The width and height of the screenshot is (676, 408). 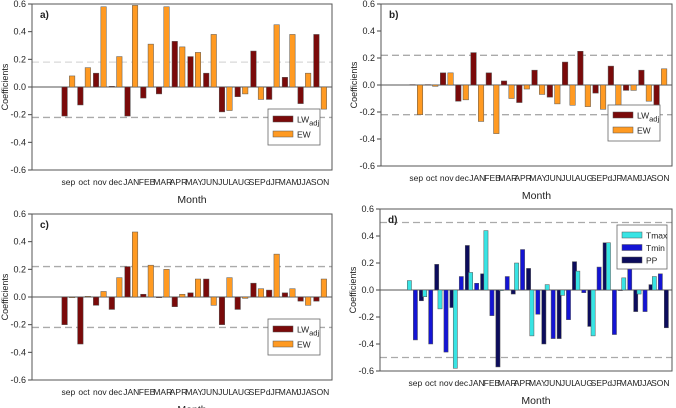 What do you see at coordinates (44, 225) in the screenshot?
I see `panel-label: c)` at bounding box center [44, 225].